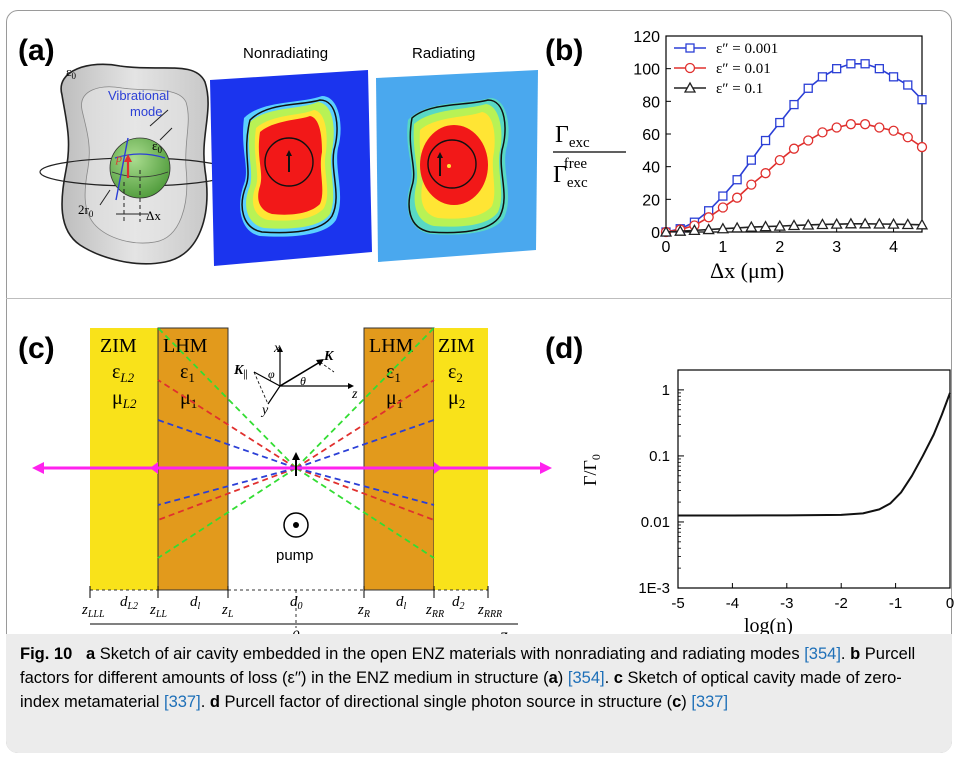  I want to click on radiating-dot, so click(449, 166).